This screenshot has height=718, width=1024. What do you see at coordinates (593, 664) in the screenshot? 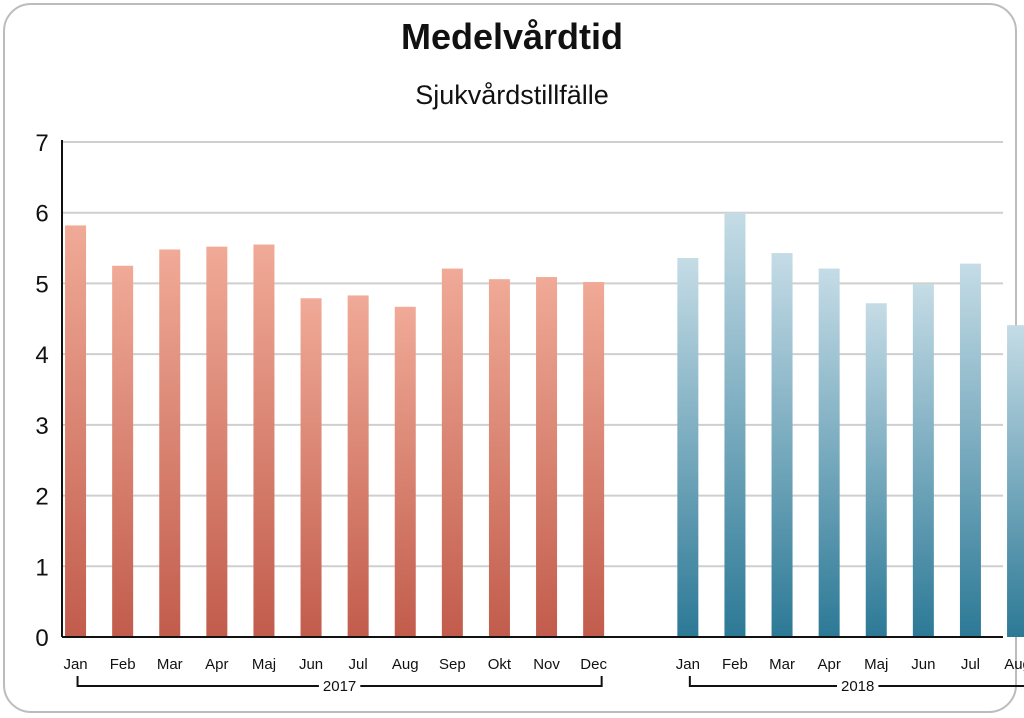
I see `x-tick-label: Dec` at bounding box center [593, 664].